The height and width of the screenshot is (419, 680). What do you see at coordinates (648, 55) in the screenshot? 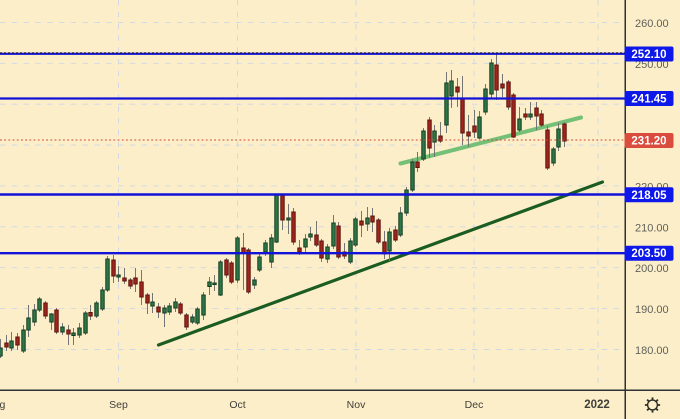
I see `svg-text: 252.10` at bounding box center [648, 55].